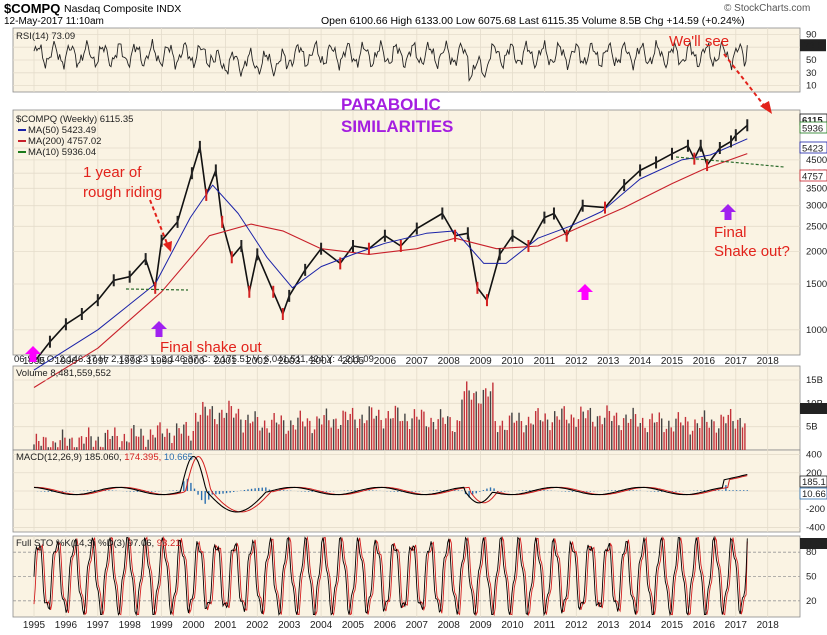 This screenshot has width=827, height=635. What do you see at coordinates (353, 625) in the screenshot?
I see `bottom-x-tick-label: 2005` at bounding box center [353, 625].